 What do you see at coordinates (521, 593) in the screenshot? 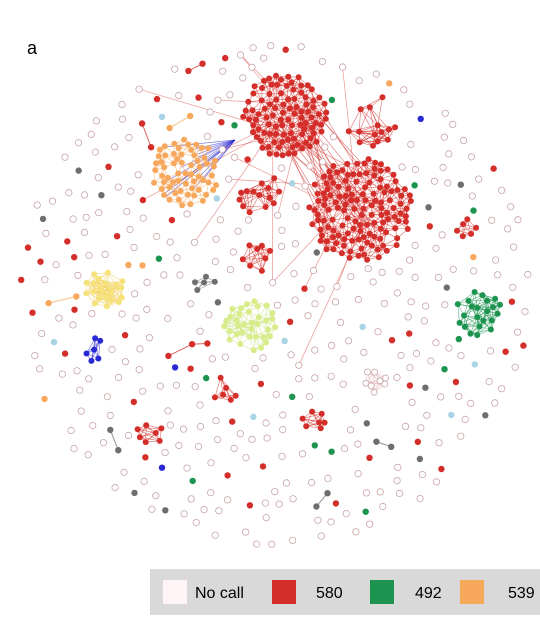
I see `legend-label: 539` at bounding box center [521, 593].